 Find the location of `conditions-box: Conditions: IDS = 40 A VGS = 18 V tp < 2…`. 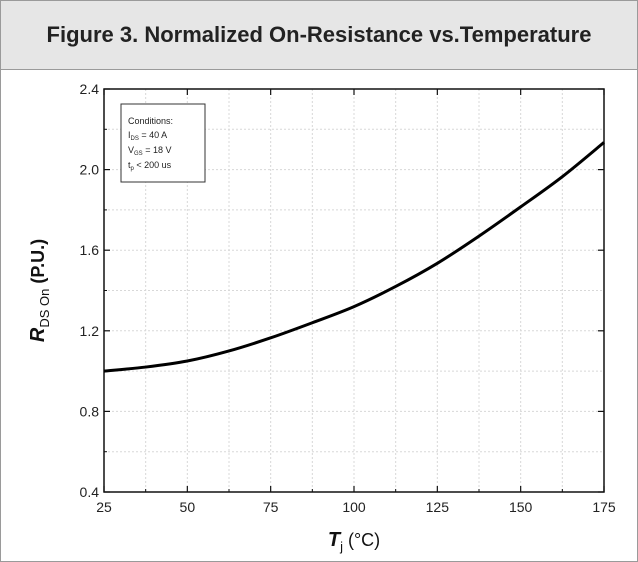

conditions-box: Conditions: IDS = 40 A VGS = 18 V tp < 2… is located at coordinates (163, 143).